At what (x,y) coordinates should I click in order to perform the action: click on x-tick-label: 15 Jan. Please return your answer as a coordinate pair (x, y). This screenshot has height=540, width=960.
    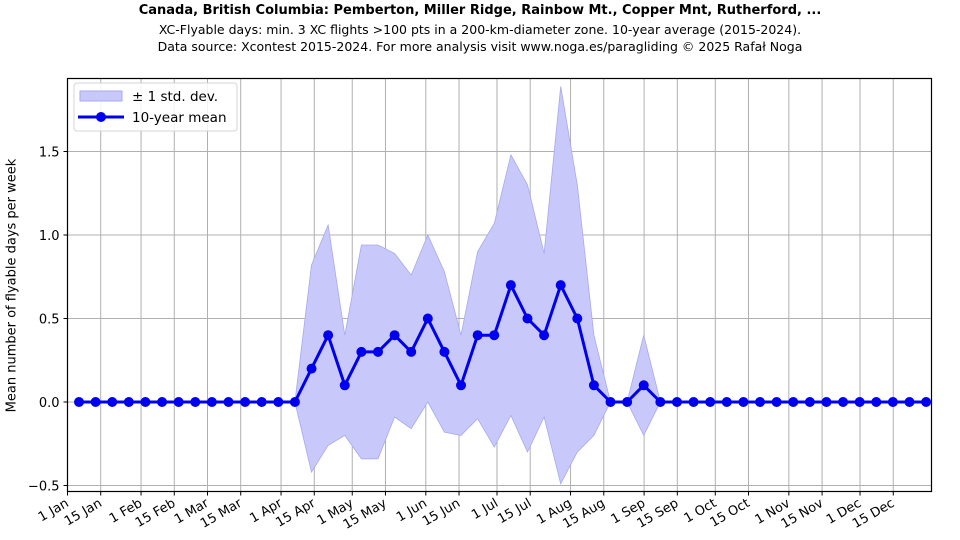
    Looking at the image, I should click on (83, 512).